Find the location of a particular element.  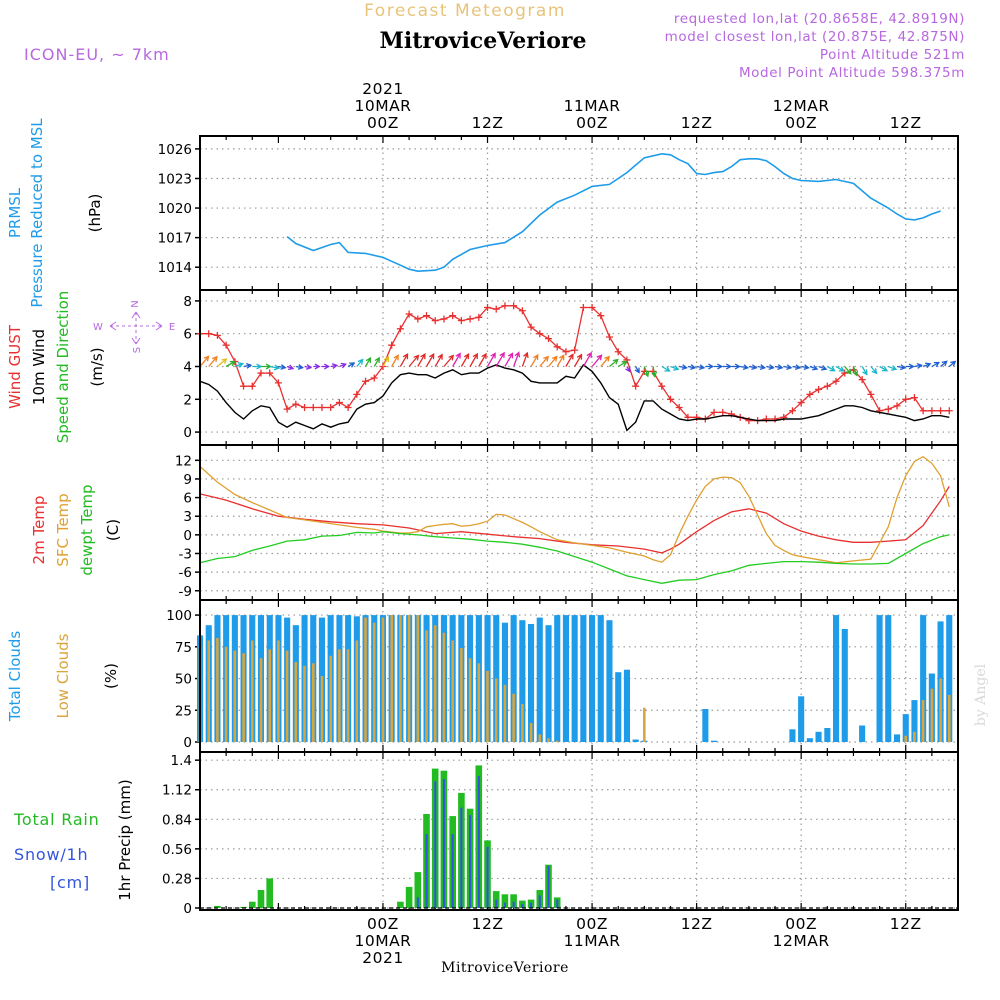

y-tick-label: -3 is located at coordinates (185, 554).